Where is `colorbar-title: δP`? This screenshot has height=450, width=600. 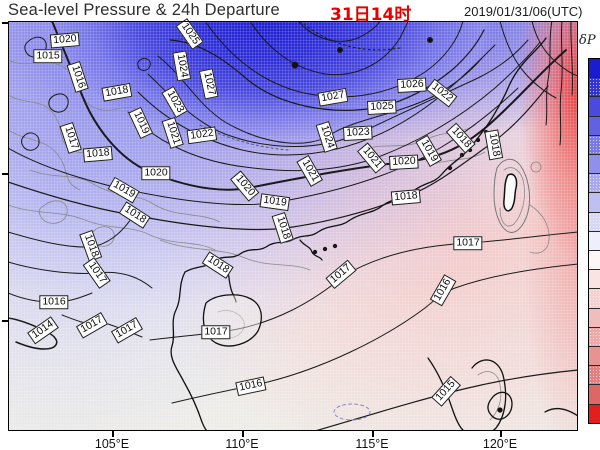 colorbar-title: δP is located at coordinates (587, 40).